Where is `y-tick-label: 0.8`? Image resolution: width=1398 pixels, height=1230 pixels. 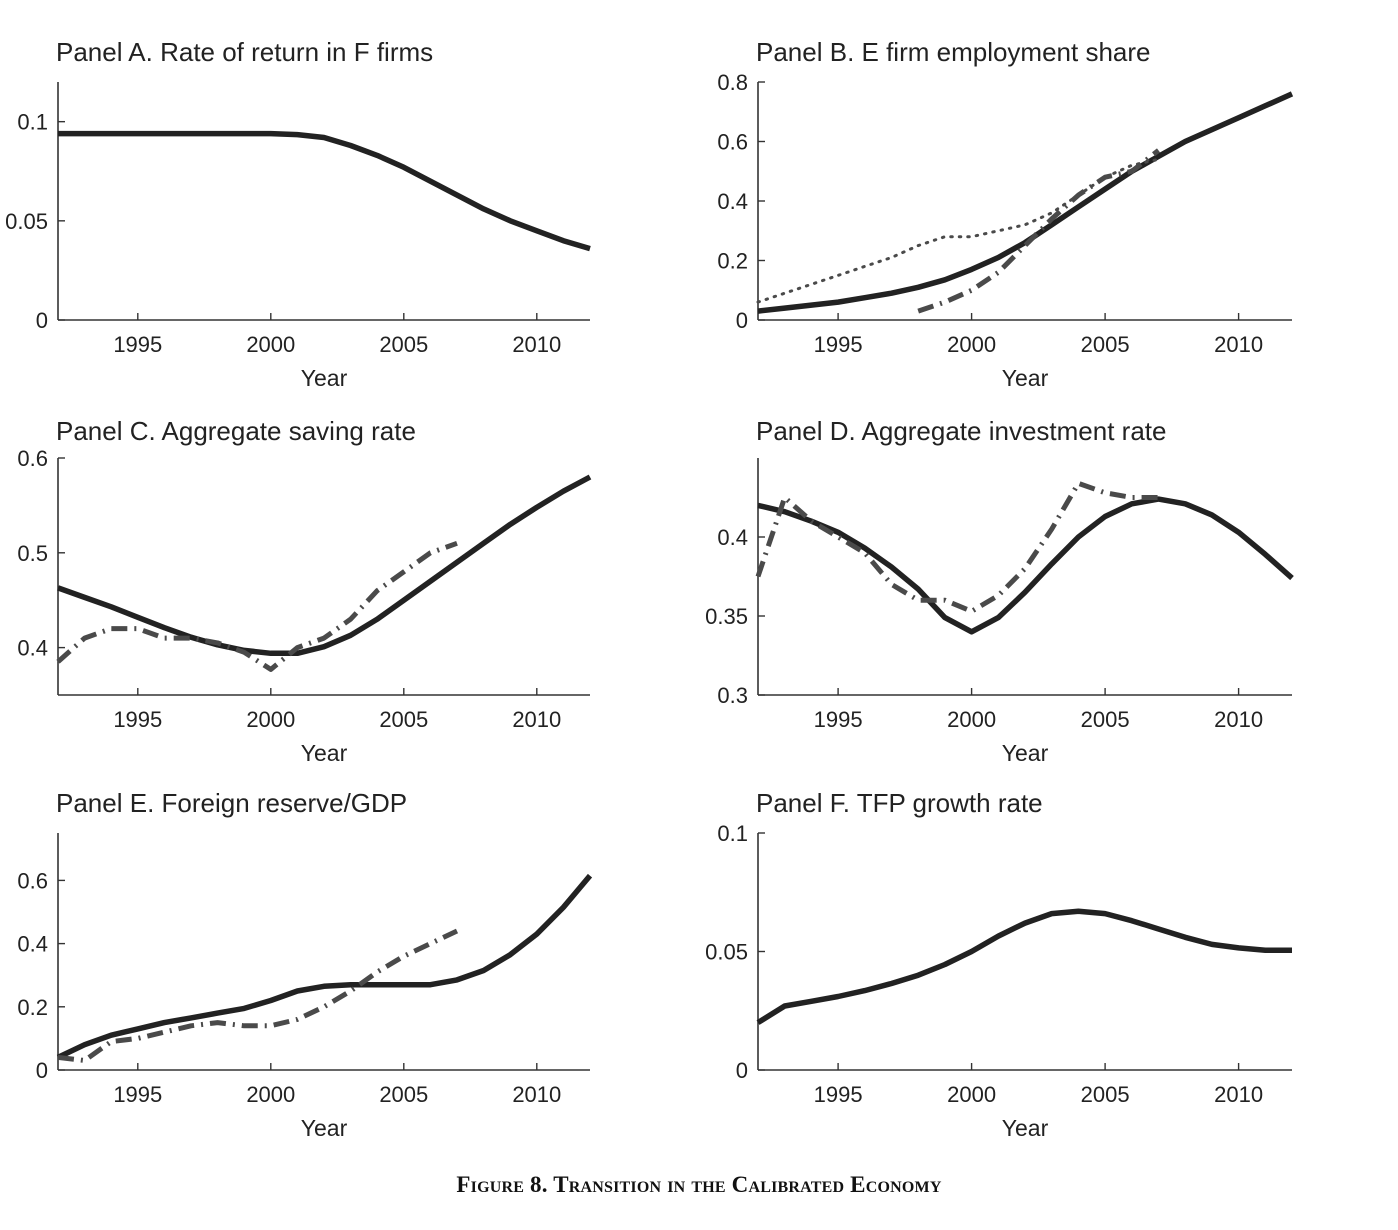 y-tick-label: 0.8 is located at coordinates (732, 82).